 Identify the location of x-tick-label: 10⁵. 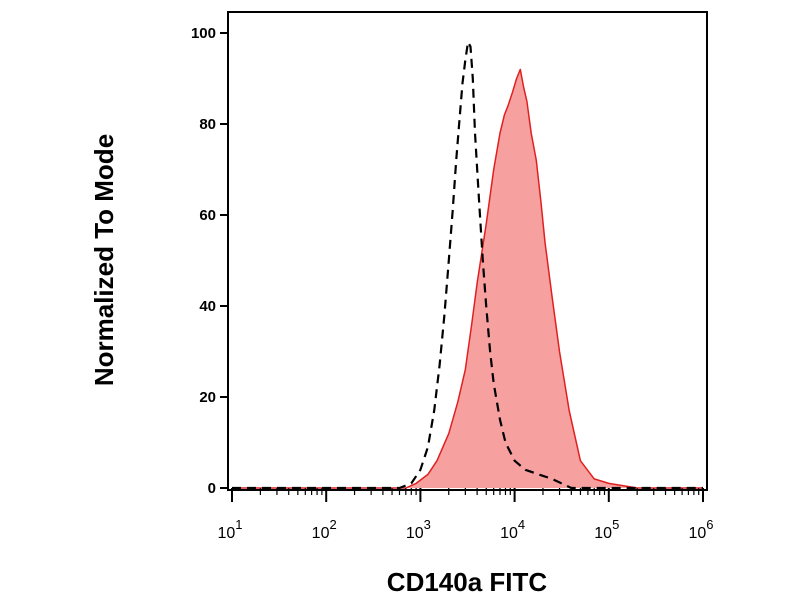
(606, 529).